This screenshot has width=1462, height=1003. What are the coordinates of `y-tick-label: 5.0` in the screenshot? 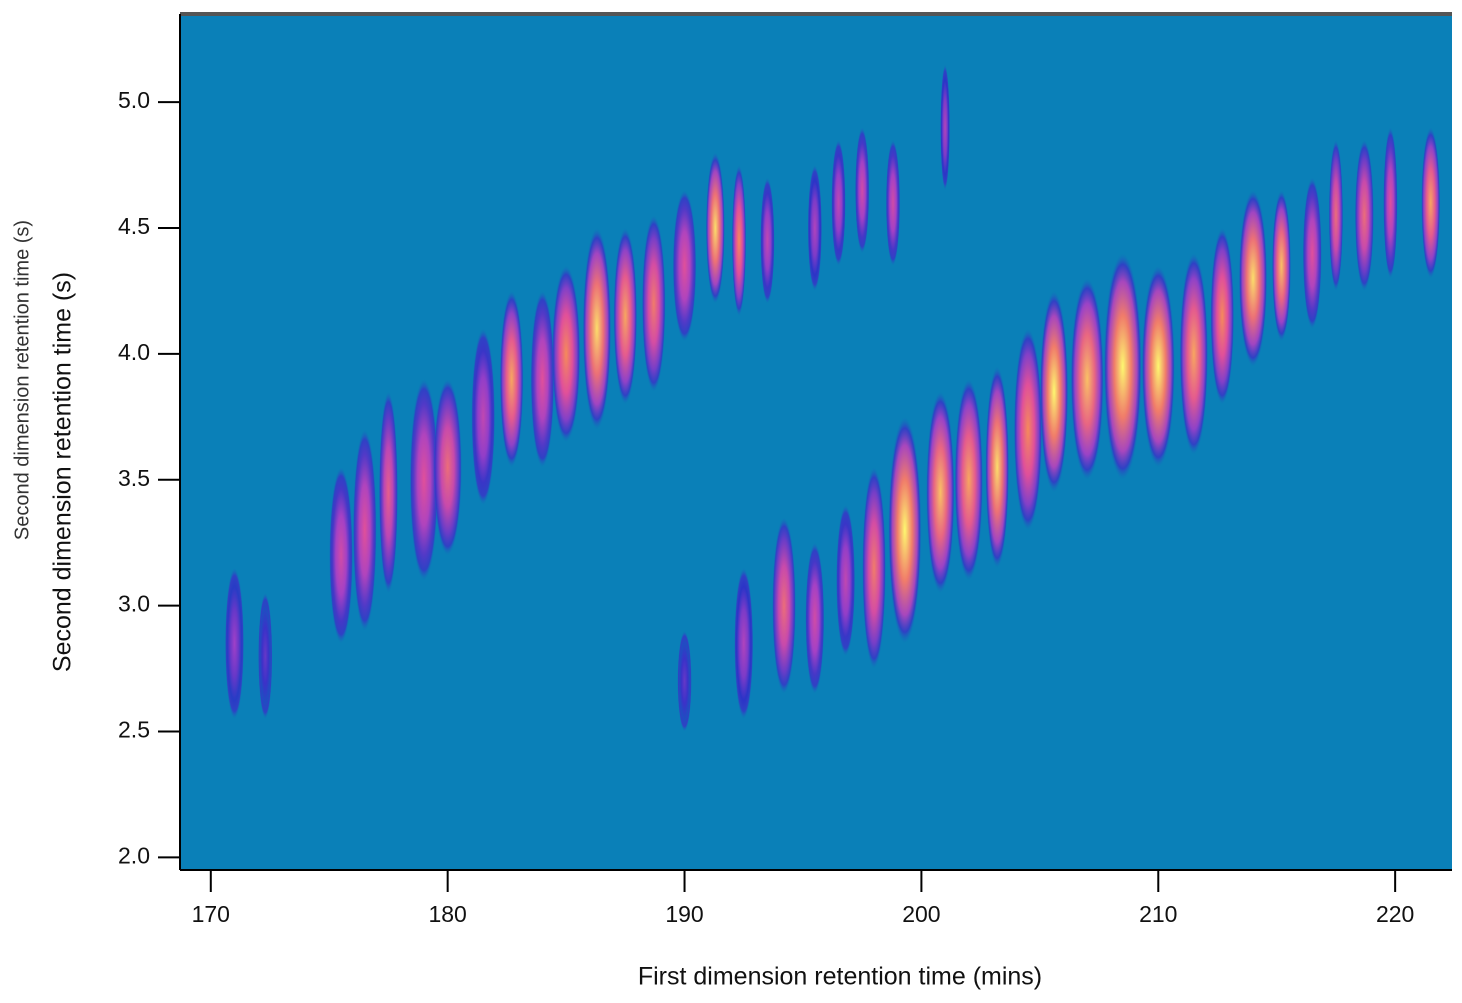 It's located at (134, 100).